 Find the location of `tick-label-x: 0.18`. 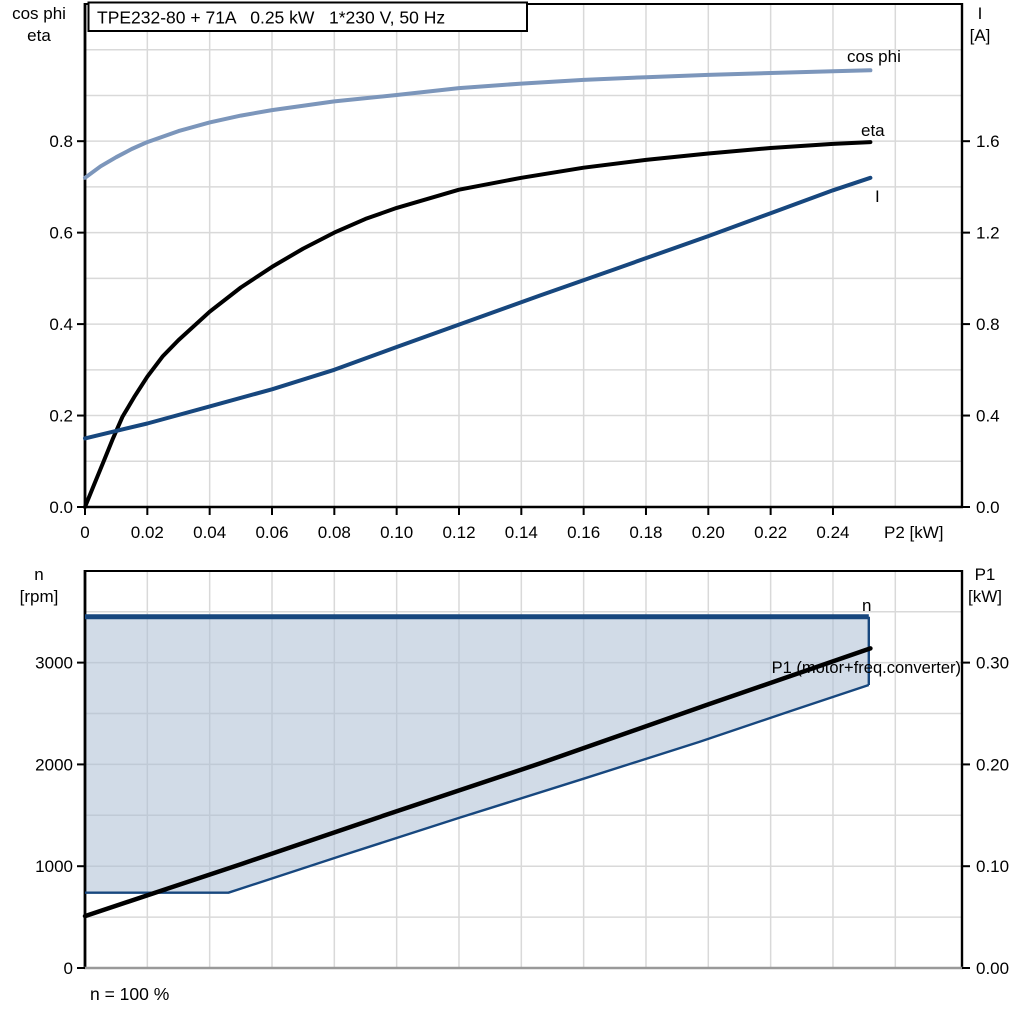

tick-label-x: 0.18 is located at coordinates (645, 532).